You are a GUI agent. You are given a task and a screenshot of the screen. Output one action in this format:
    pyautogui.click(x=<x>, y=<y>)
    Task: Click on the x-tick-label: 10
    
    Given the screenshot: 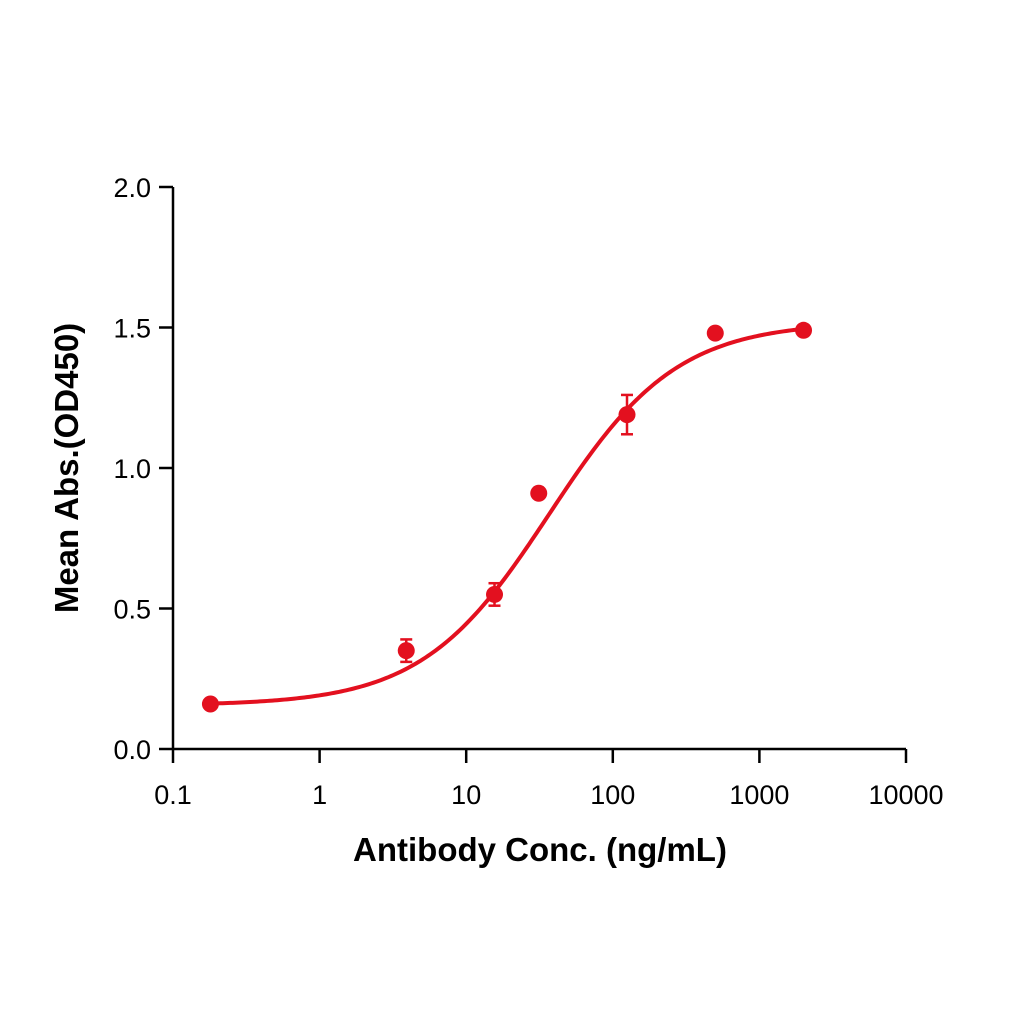 What is the action you would take?
    pyautogui.click(x=466, y=795)
    